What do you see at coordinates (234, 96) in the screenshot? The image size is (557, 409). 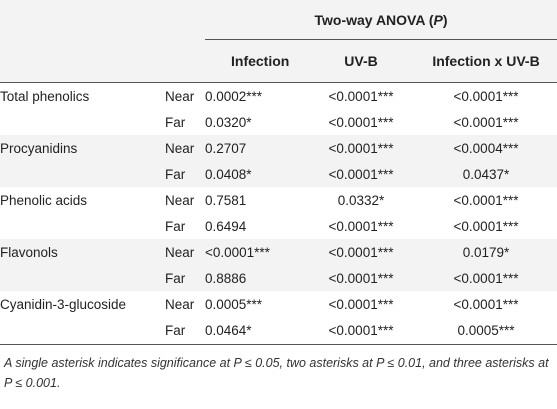 I see `infection-p-cell: 0.0002***` at bounding box center [234, 96].